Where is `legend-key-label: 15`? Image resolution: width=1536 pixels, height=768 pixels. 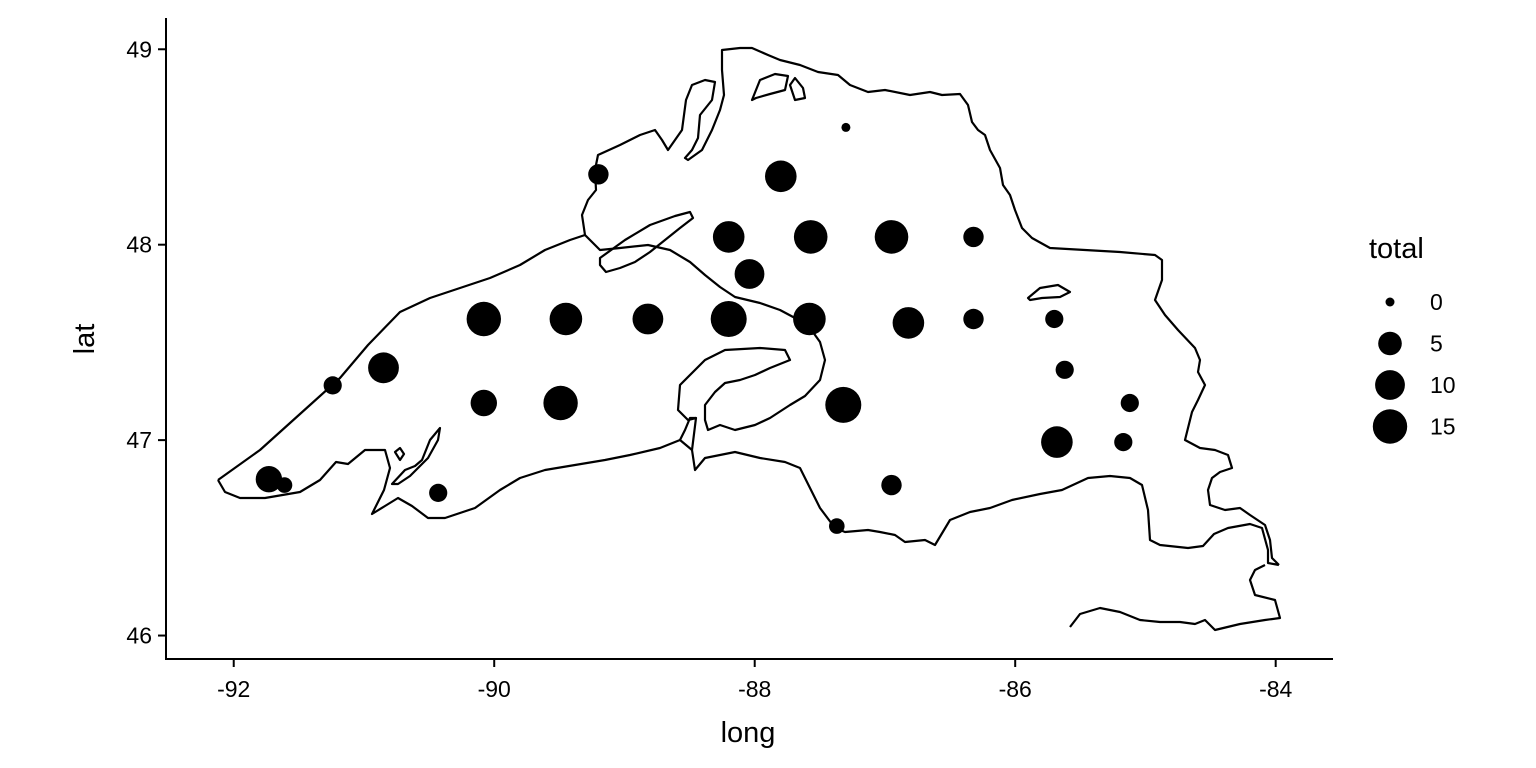
legend-key-label: 15 is located at coordinates (1443, 427).